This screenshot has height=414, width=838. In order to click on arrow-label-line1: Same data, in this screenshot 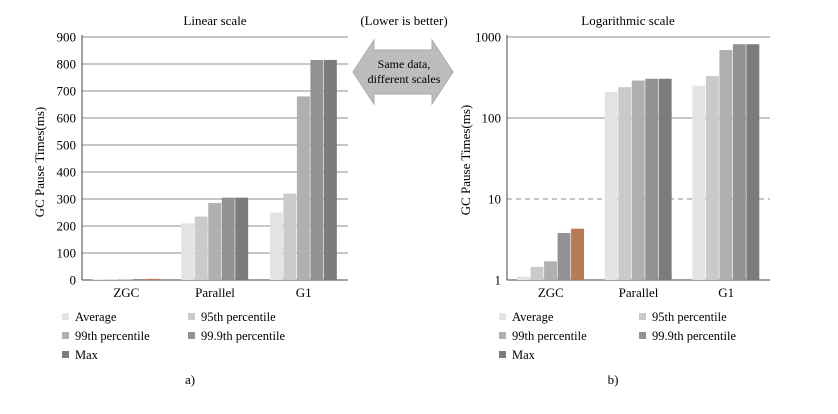, I will do `click(404, 64)`.